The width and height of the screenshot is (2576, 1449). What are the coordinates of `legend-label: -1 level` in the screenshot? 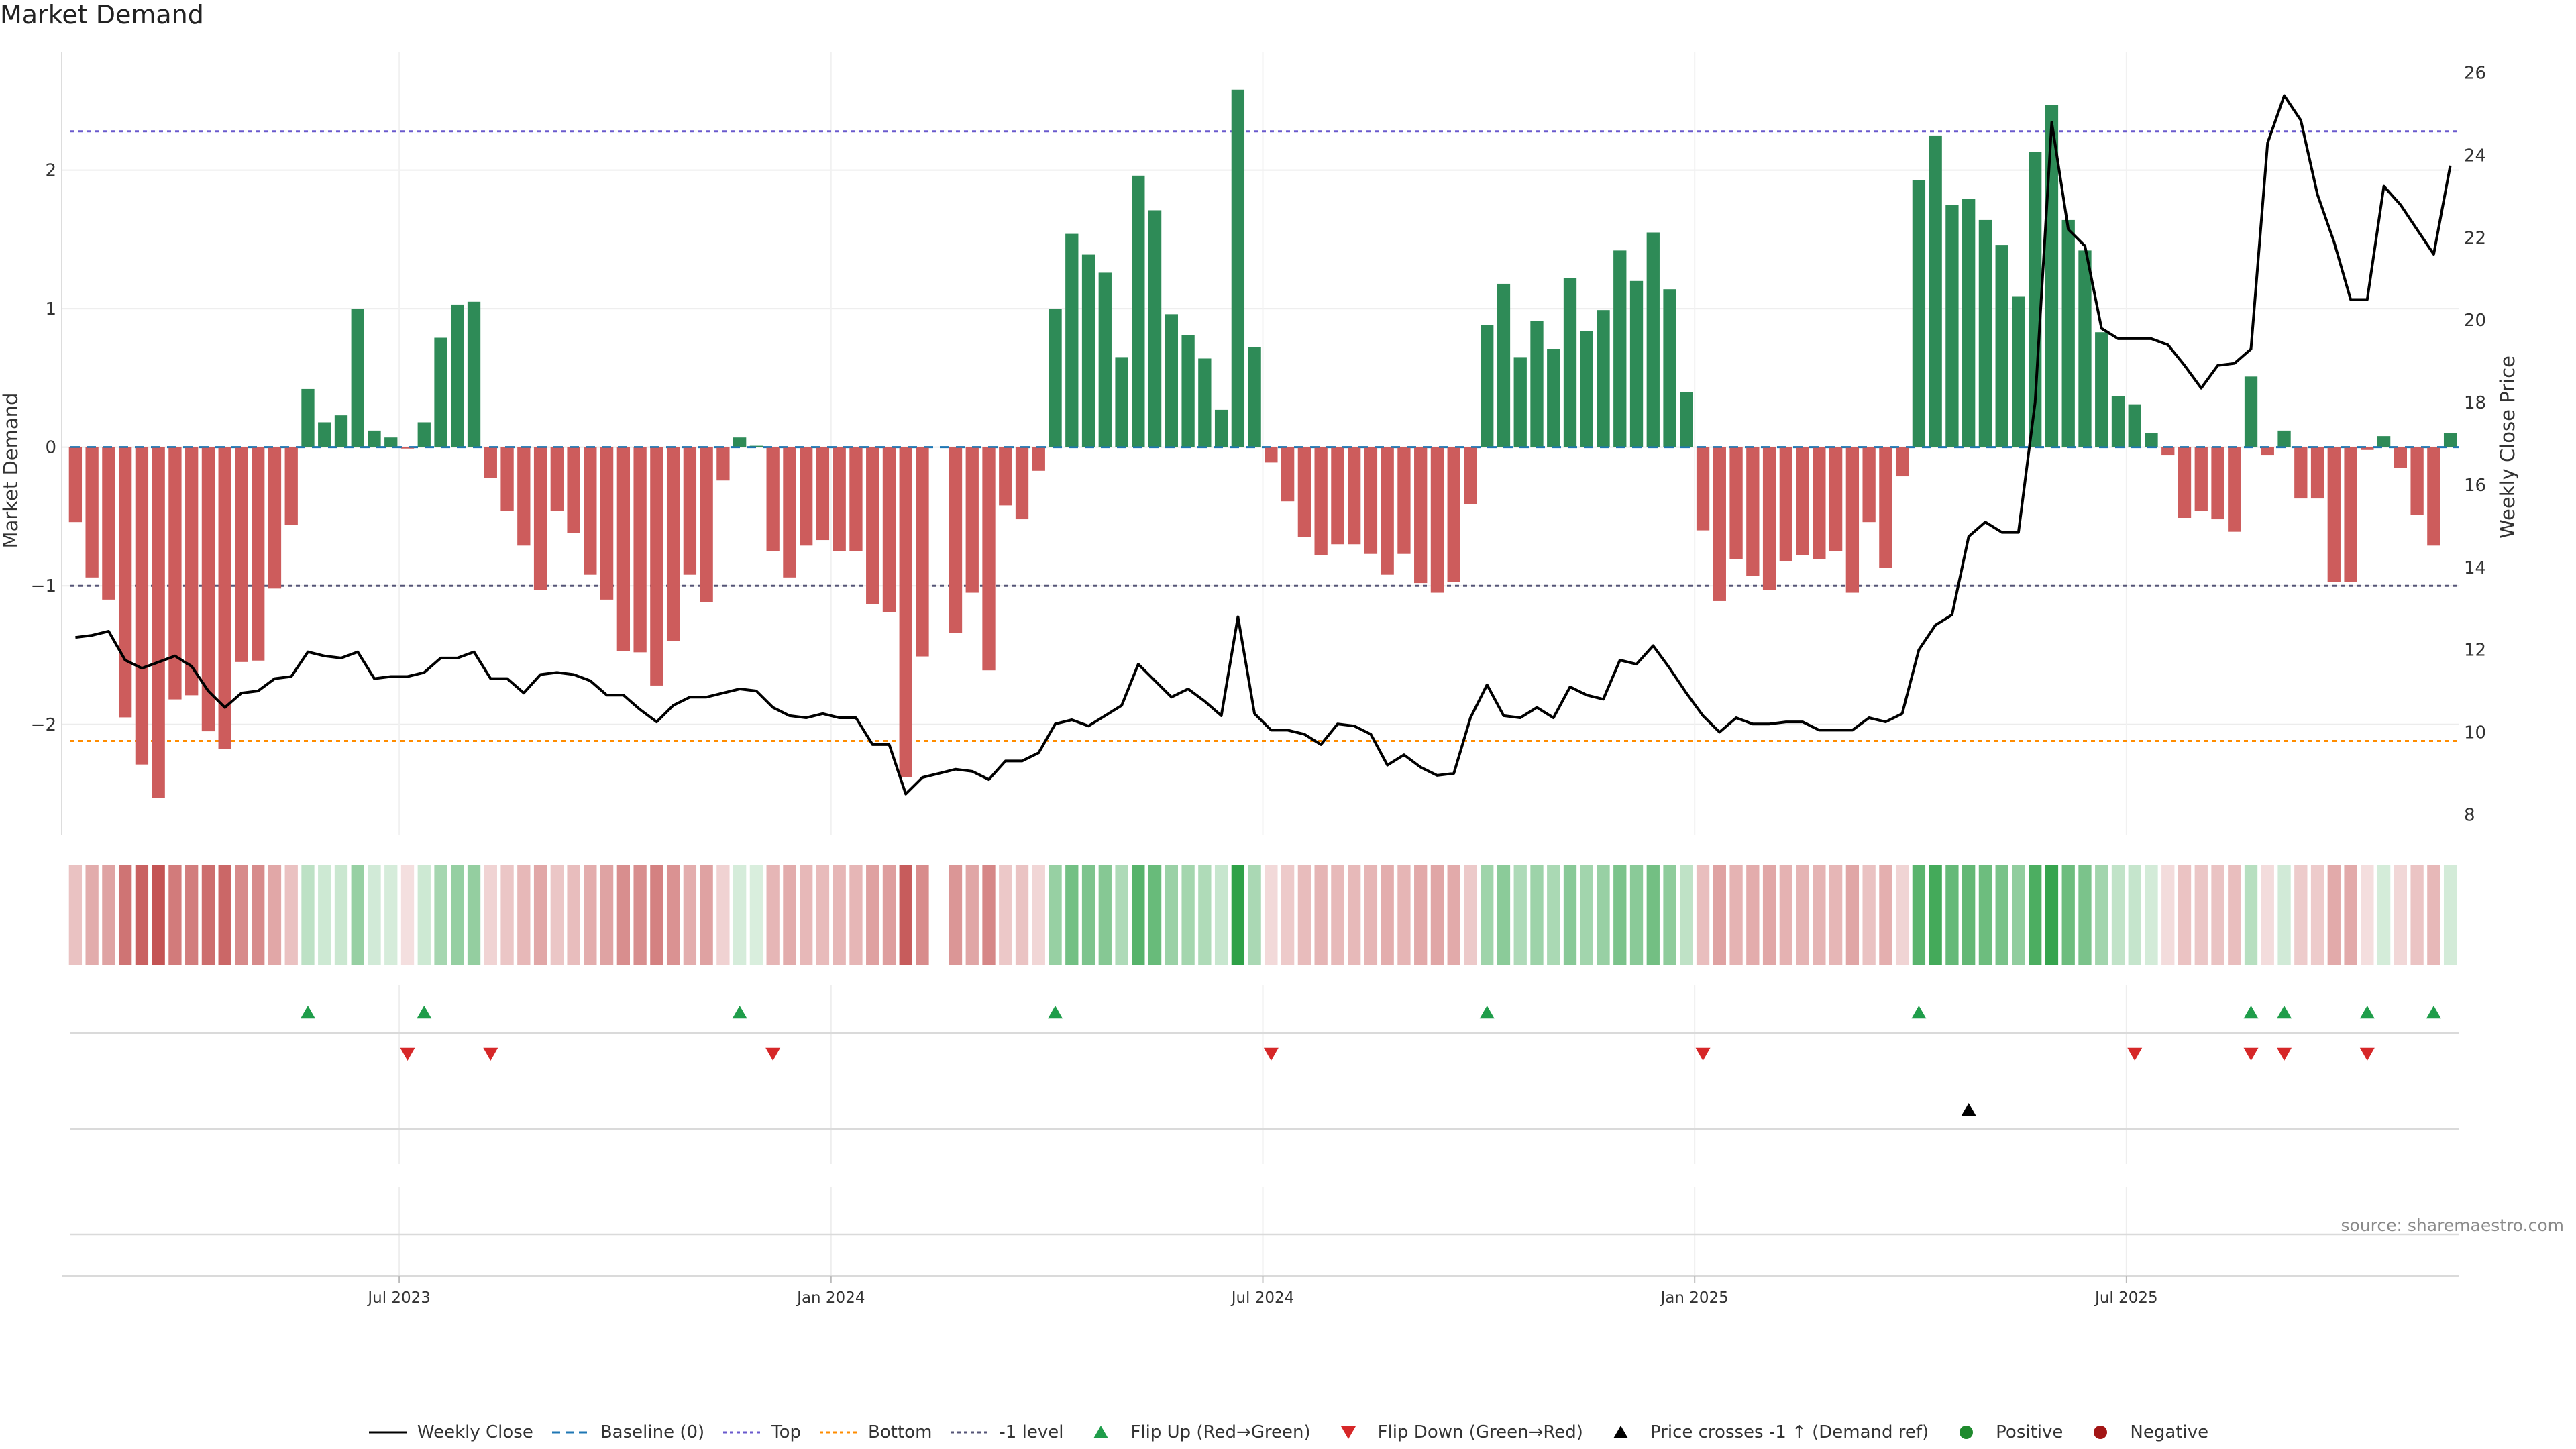 It's located at (1031, 1432).